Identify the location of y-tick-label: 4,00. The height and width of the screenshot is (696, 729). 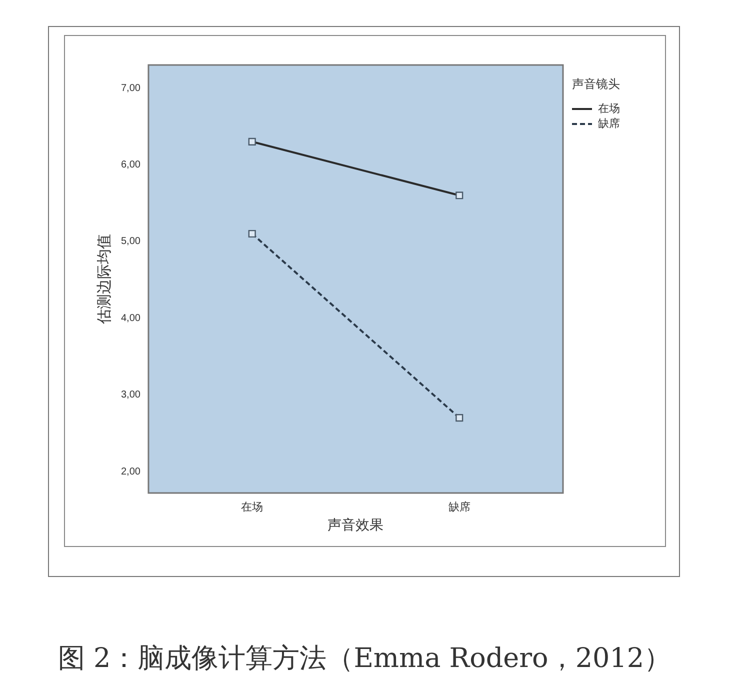
(130, 318).